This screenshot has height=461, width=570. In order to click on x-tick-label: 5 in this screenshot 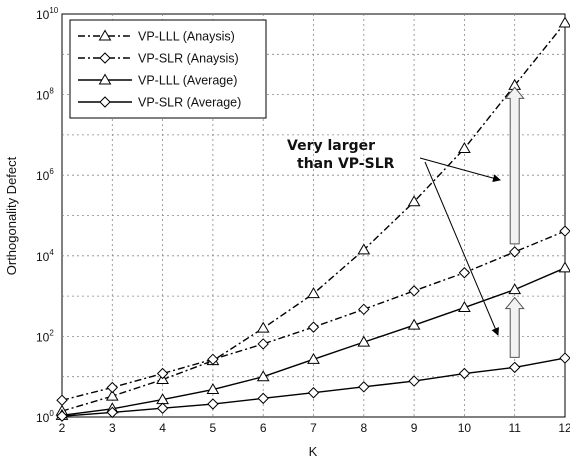, I will do `click(213, 428)`.